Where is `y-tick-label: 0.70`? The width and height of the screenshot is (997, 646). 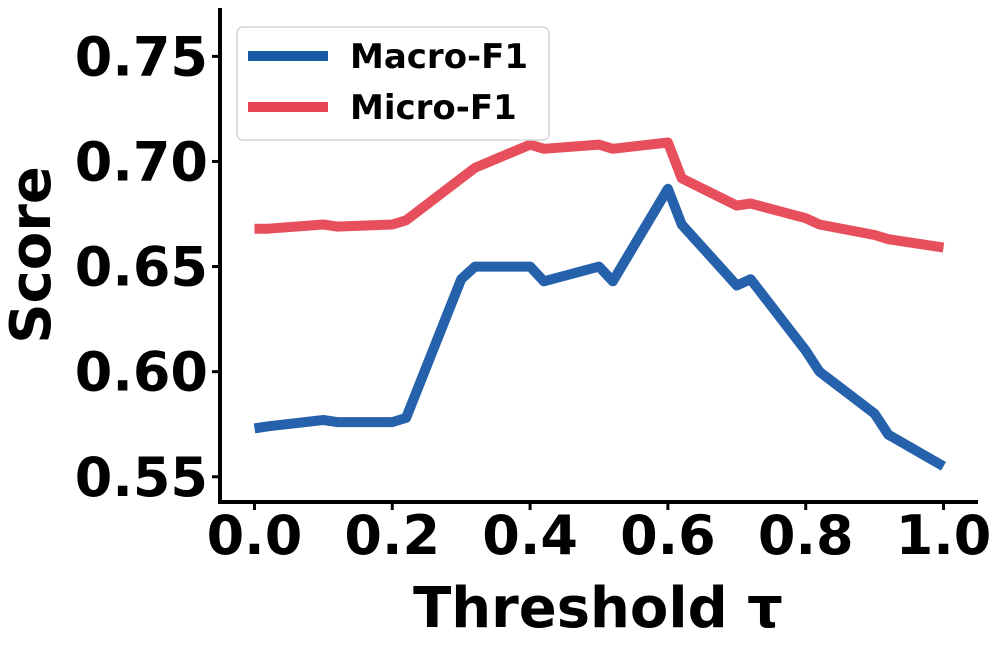
y-tick-label: 0.70 is located at coordinates (141, 161).